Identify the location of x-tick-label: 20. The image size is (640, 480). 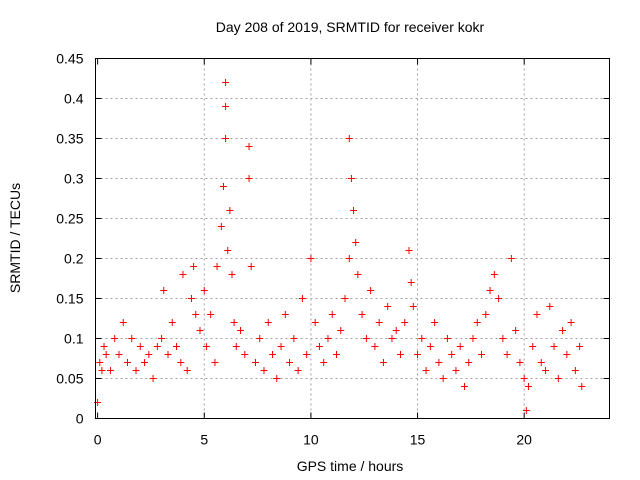
(524, 440).